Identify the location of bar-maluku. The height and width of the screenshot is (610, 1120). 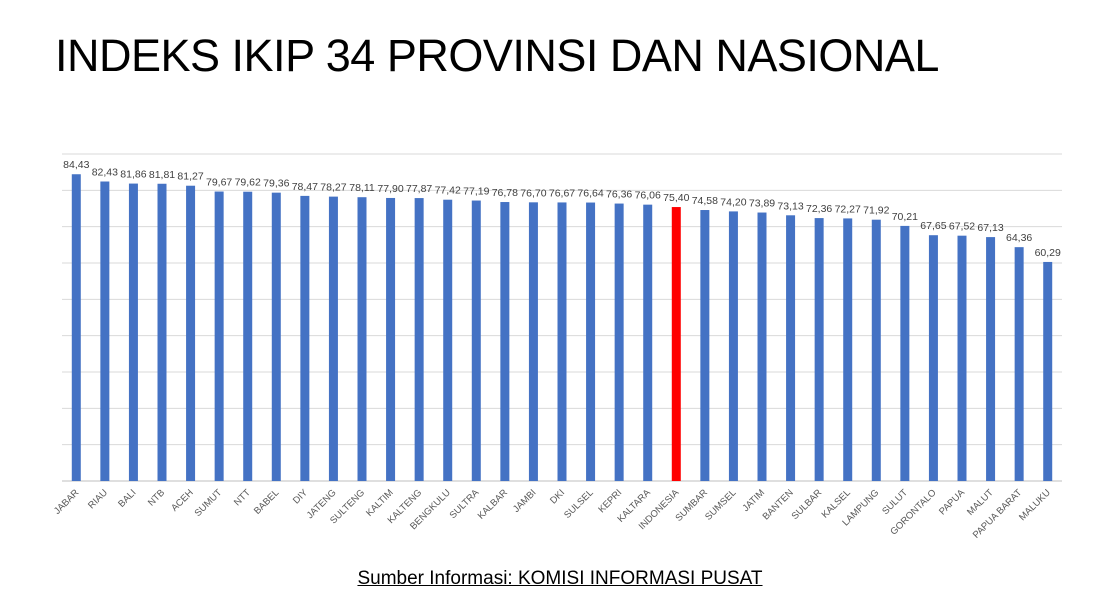
(1048, 371).